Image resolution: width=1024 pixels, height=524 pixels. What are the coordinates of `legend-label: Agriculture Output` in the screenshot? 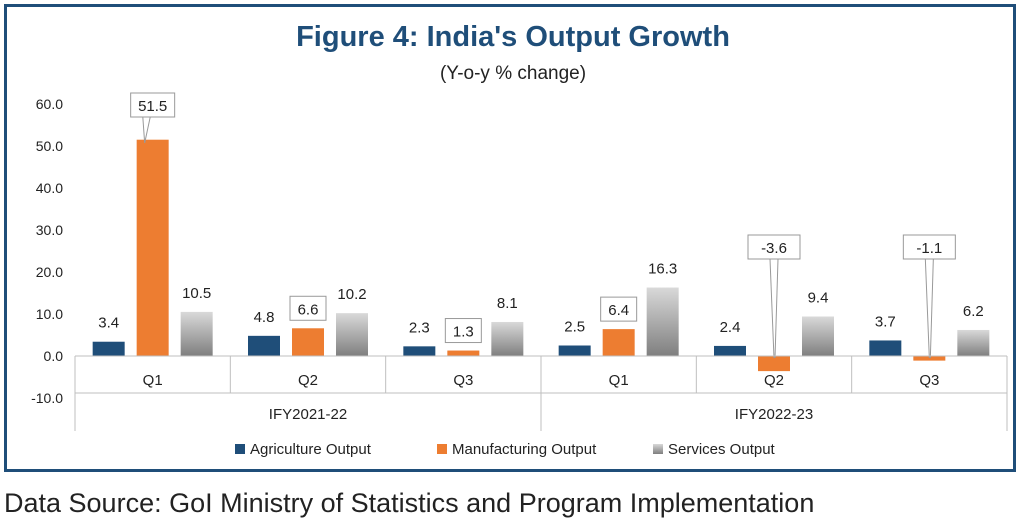 It's located at (311, 449).